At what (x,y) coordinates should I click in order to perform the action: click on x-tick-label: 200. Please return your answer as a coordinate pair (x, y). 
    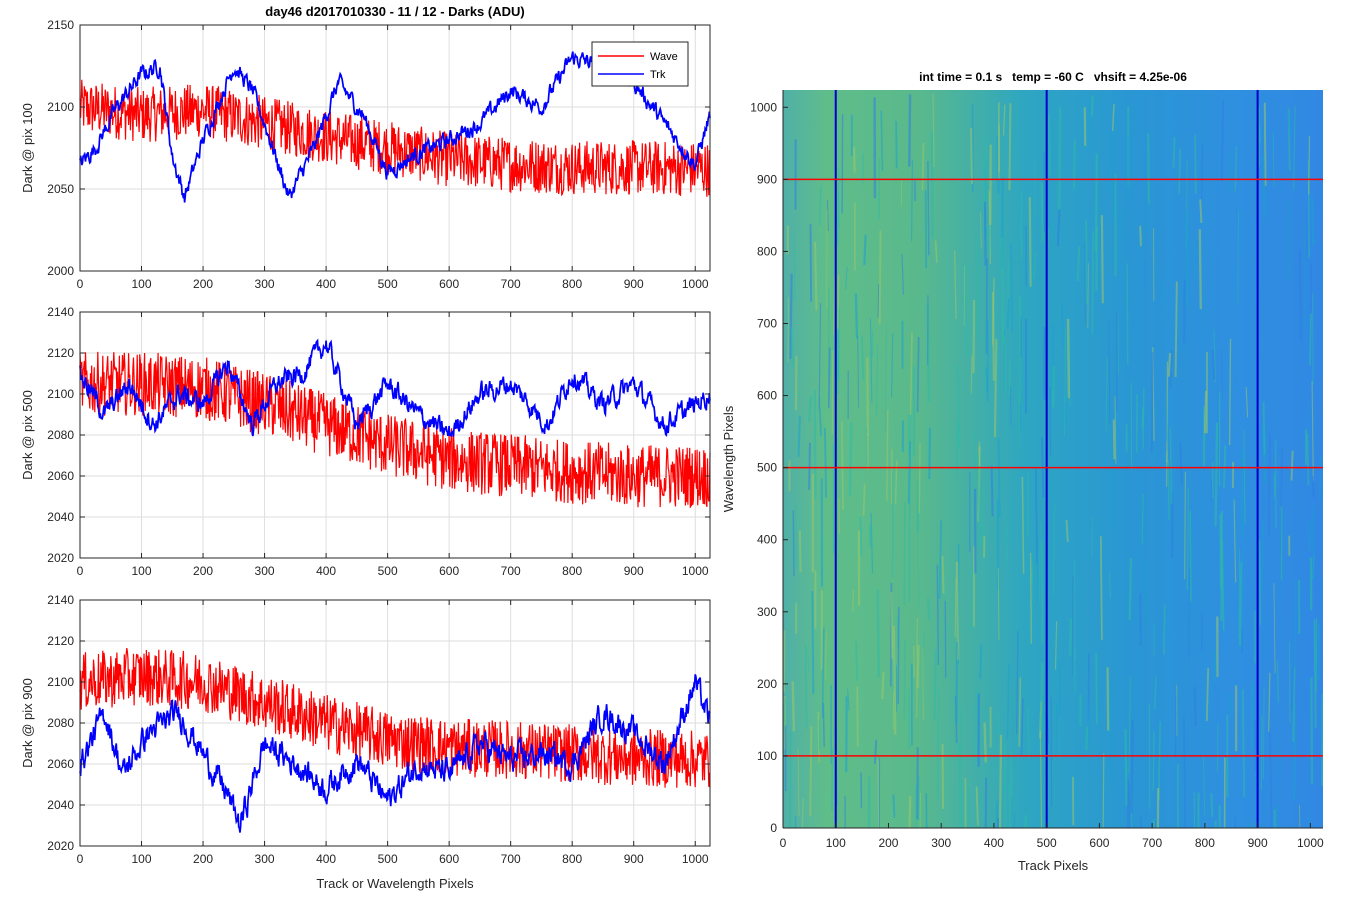
    Looking at the image, I should click on (203, 571).